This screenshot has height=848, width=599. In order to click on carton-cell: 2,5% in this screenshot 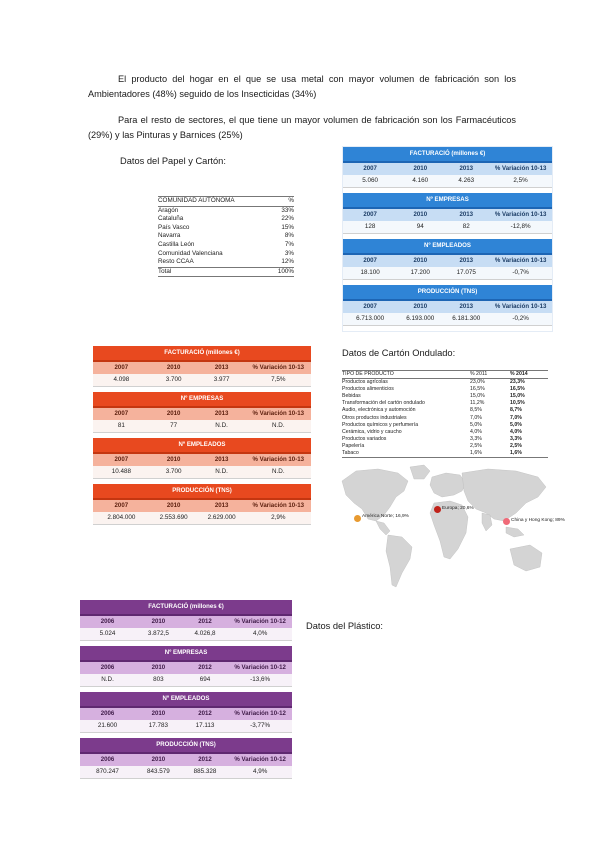, I will do `click(516, 445)`.